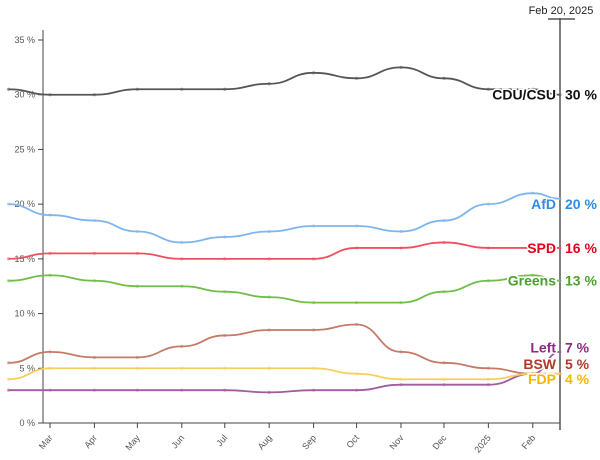 Image resolution: width=600 pixels, height=460 pixels. What do you see at coordinates (24, 95) in the screenshot?
I see `y-tick-label: 30 %` at bounding box center [24, 95].